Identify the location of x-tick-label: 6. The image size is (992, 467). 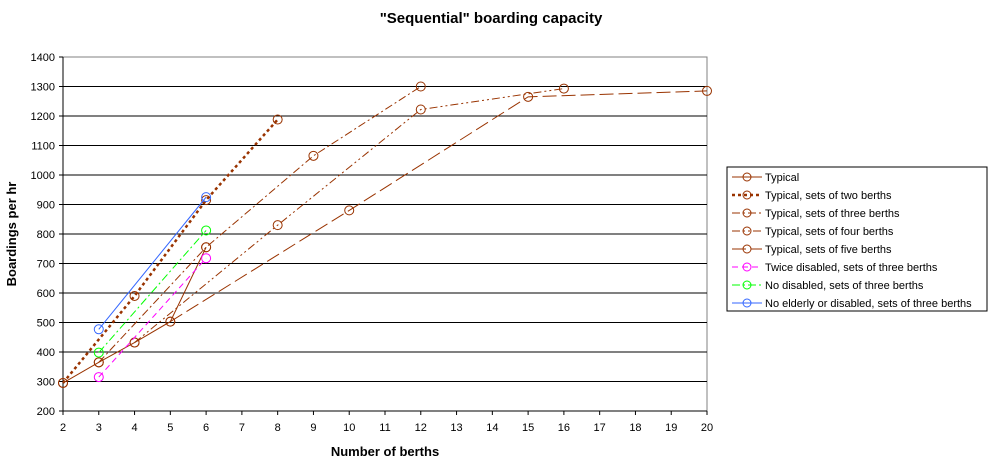
(206, 428).